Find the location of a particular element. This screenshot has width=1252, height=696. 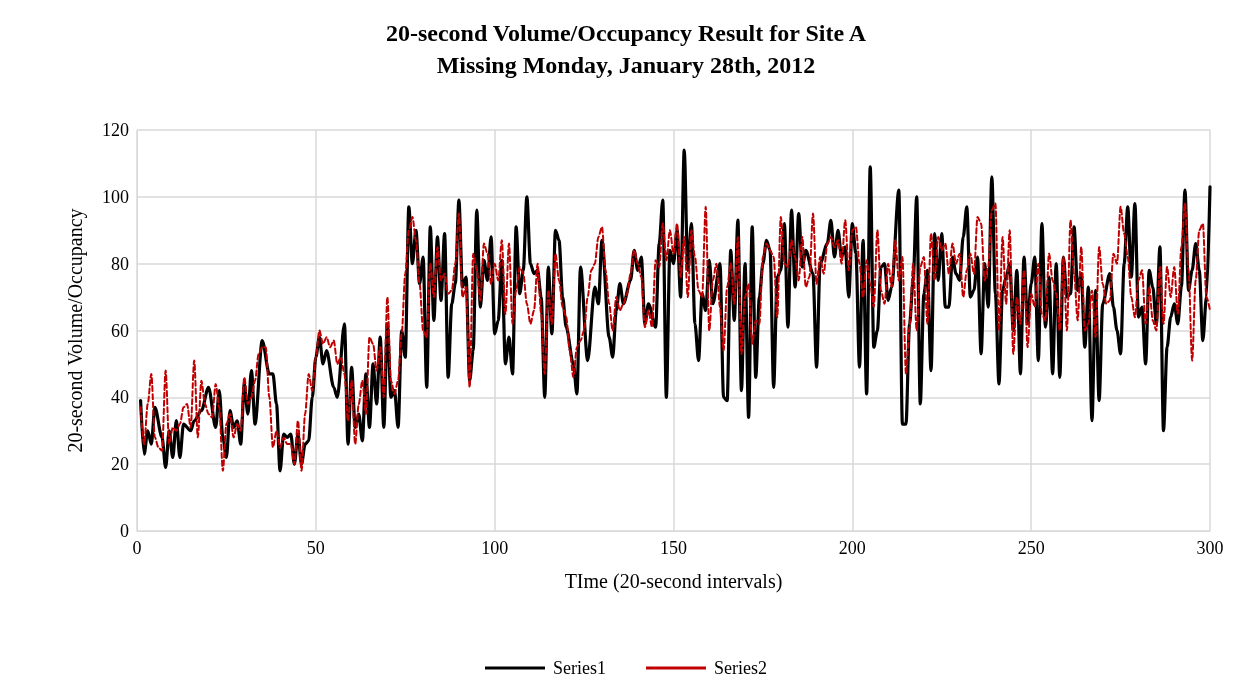

x-tick-label: 150 is located at coordinates (673, 548).